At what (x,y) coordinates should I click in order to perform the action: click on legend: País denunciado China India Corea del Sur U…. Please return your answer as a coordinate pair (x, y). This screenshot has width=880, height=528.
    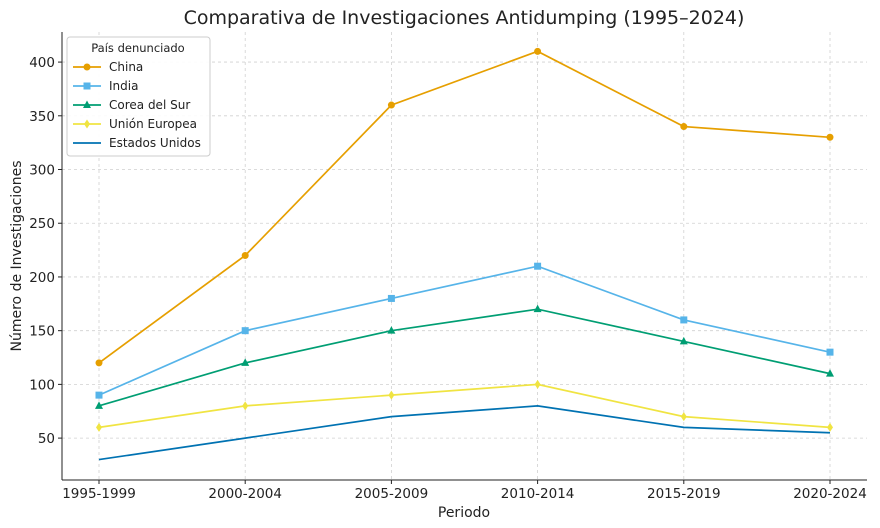
    Looking at the image, I should click on (138, 96).